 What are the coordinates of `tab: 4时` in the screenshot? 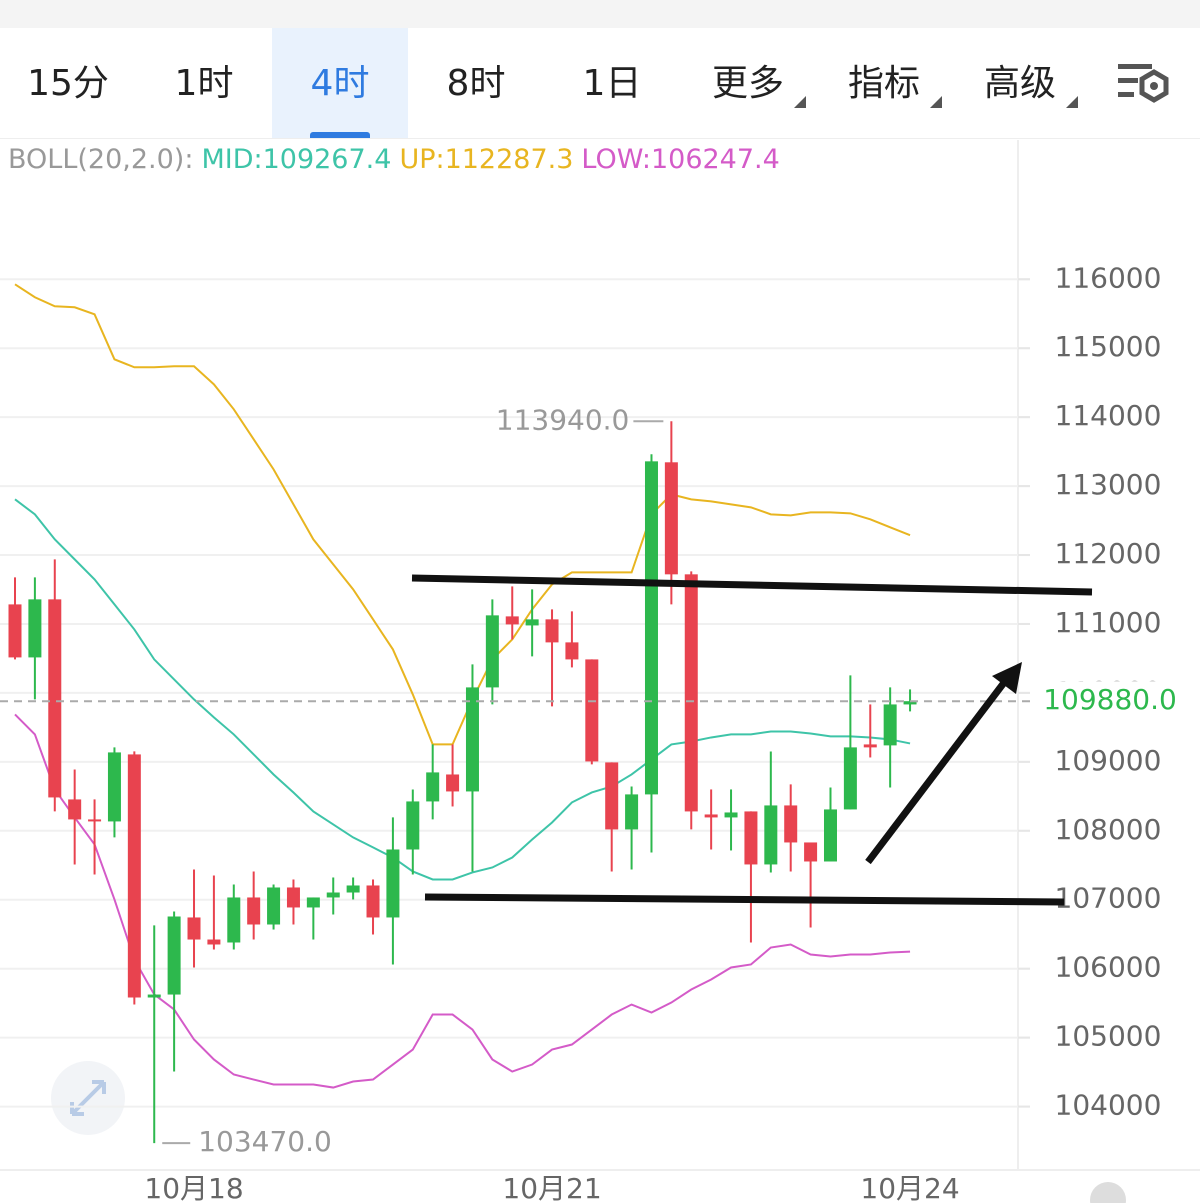 It's located at (340, 83).